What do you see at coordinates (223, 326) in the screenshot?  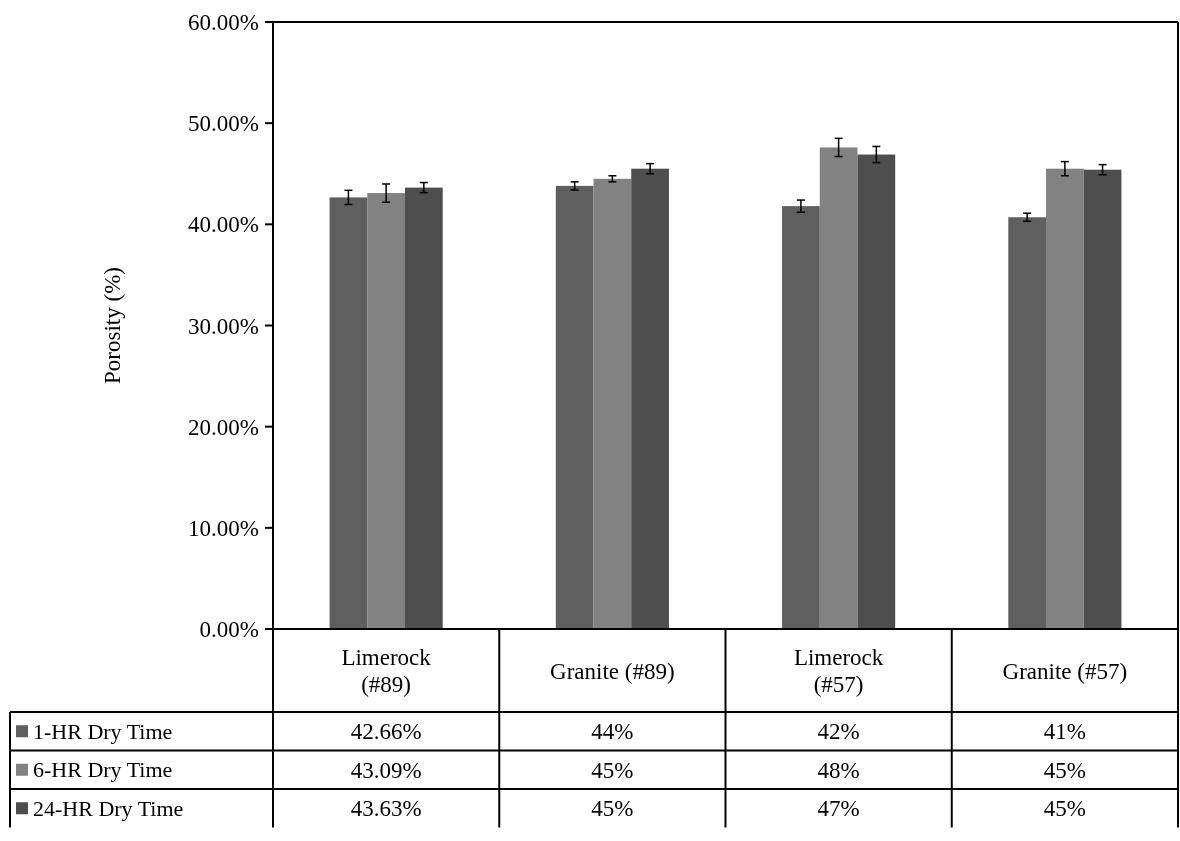 I see `y-tick-label: 30.00%` at bounding box center [223, 326].